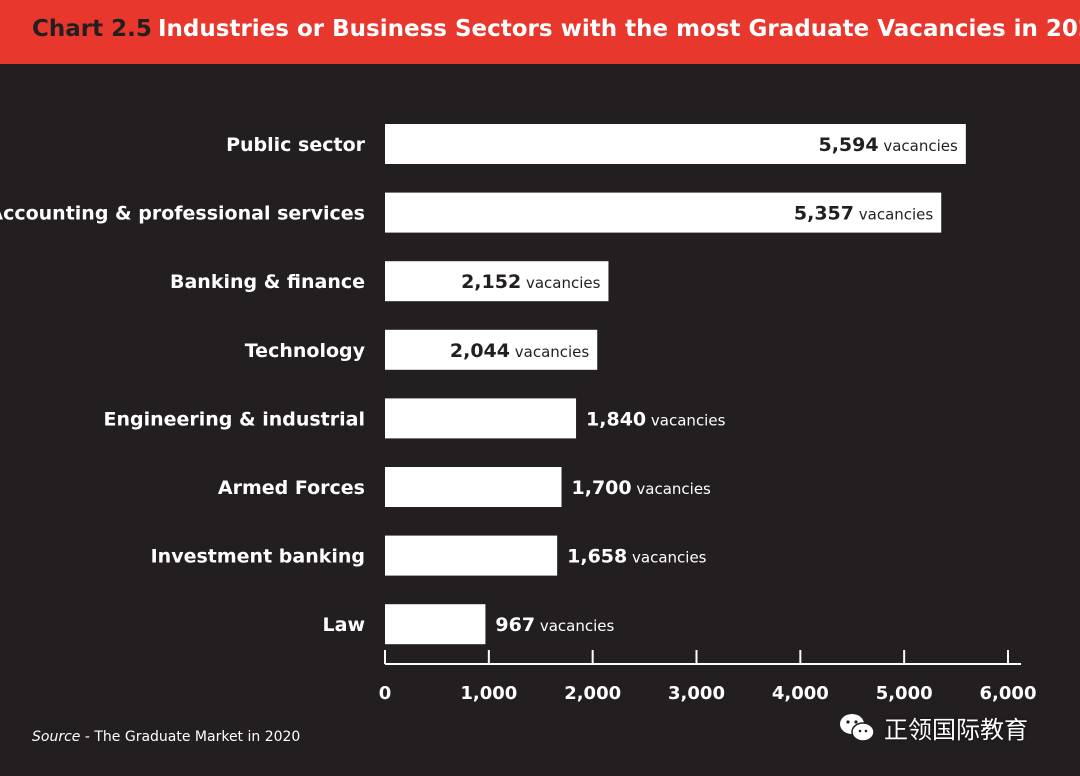  What do you see at coordinates (385, 693) in the screenshot?
I see `x-tick-label: 0` at bounding box center [385, 693].